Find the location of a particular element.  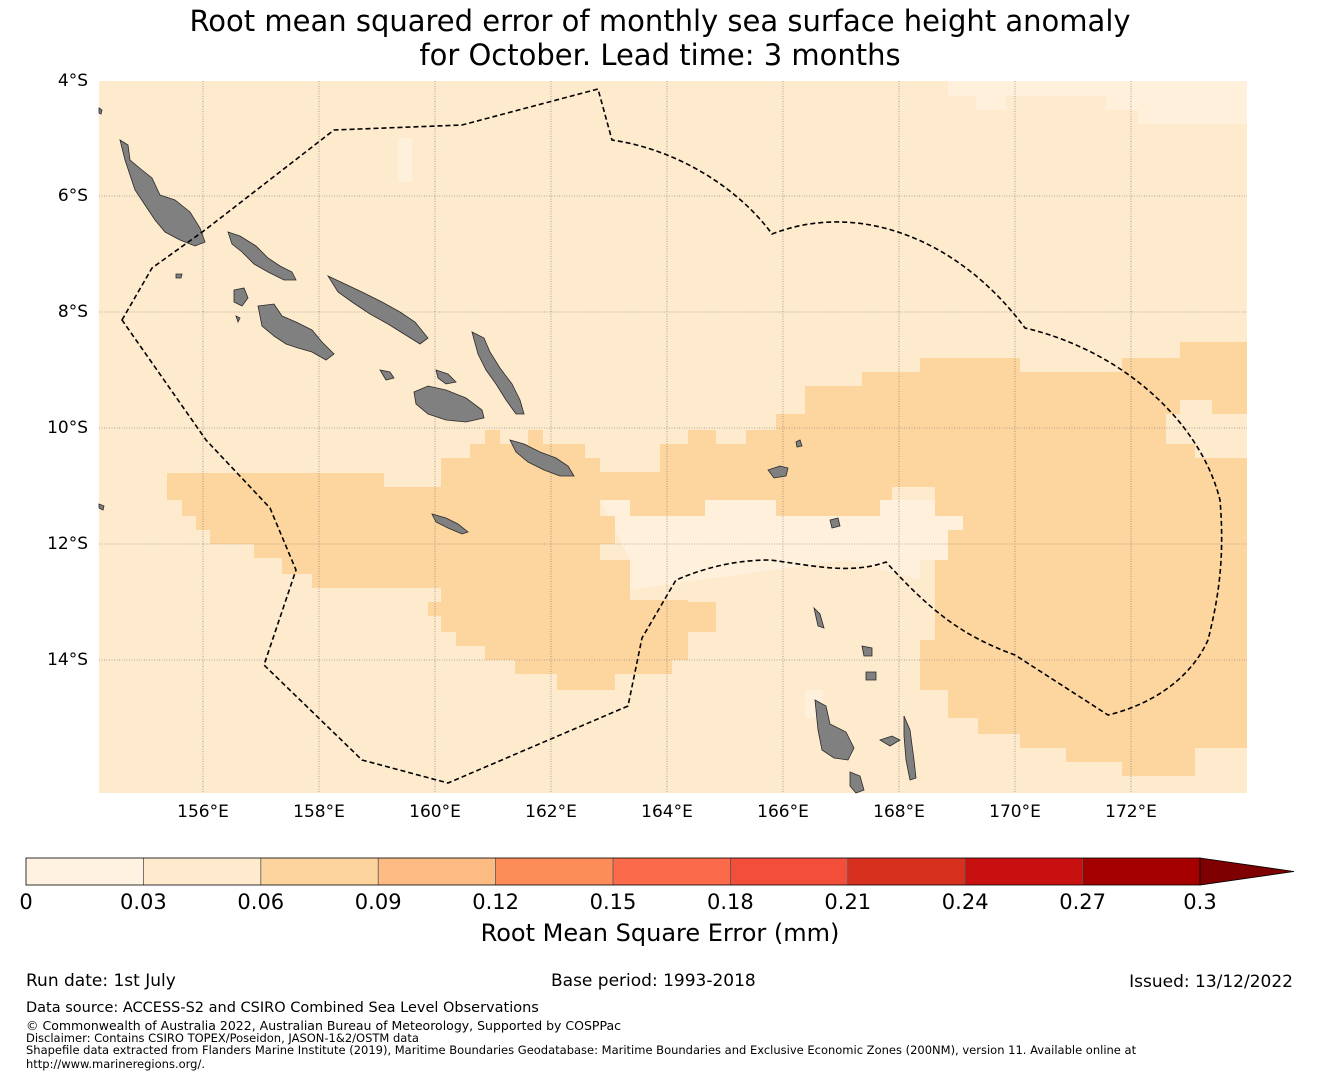

colorbar-outline is located at coordinates (613, 871).